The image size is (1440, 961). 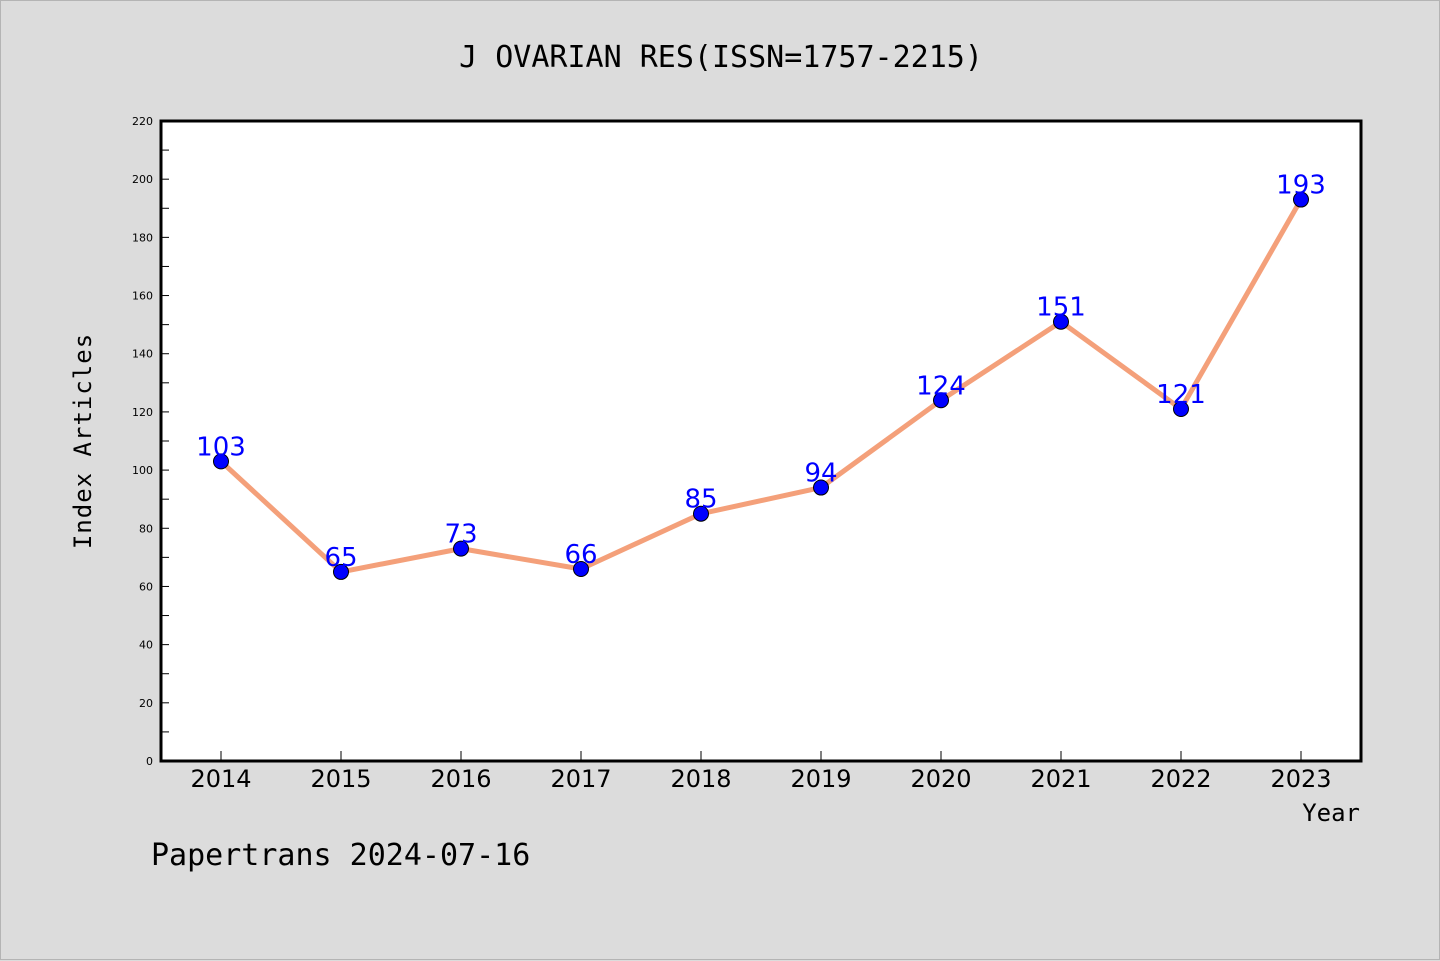 I want to click on x-axis-ticks: 2014 2015 2016 2017 2018 2019 2020 2021 2022 2023, so click(x=761, y=772).